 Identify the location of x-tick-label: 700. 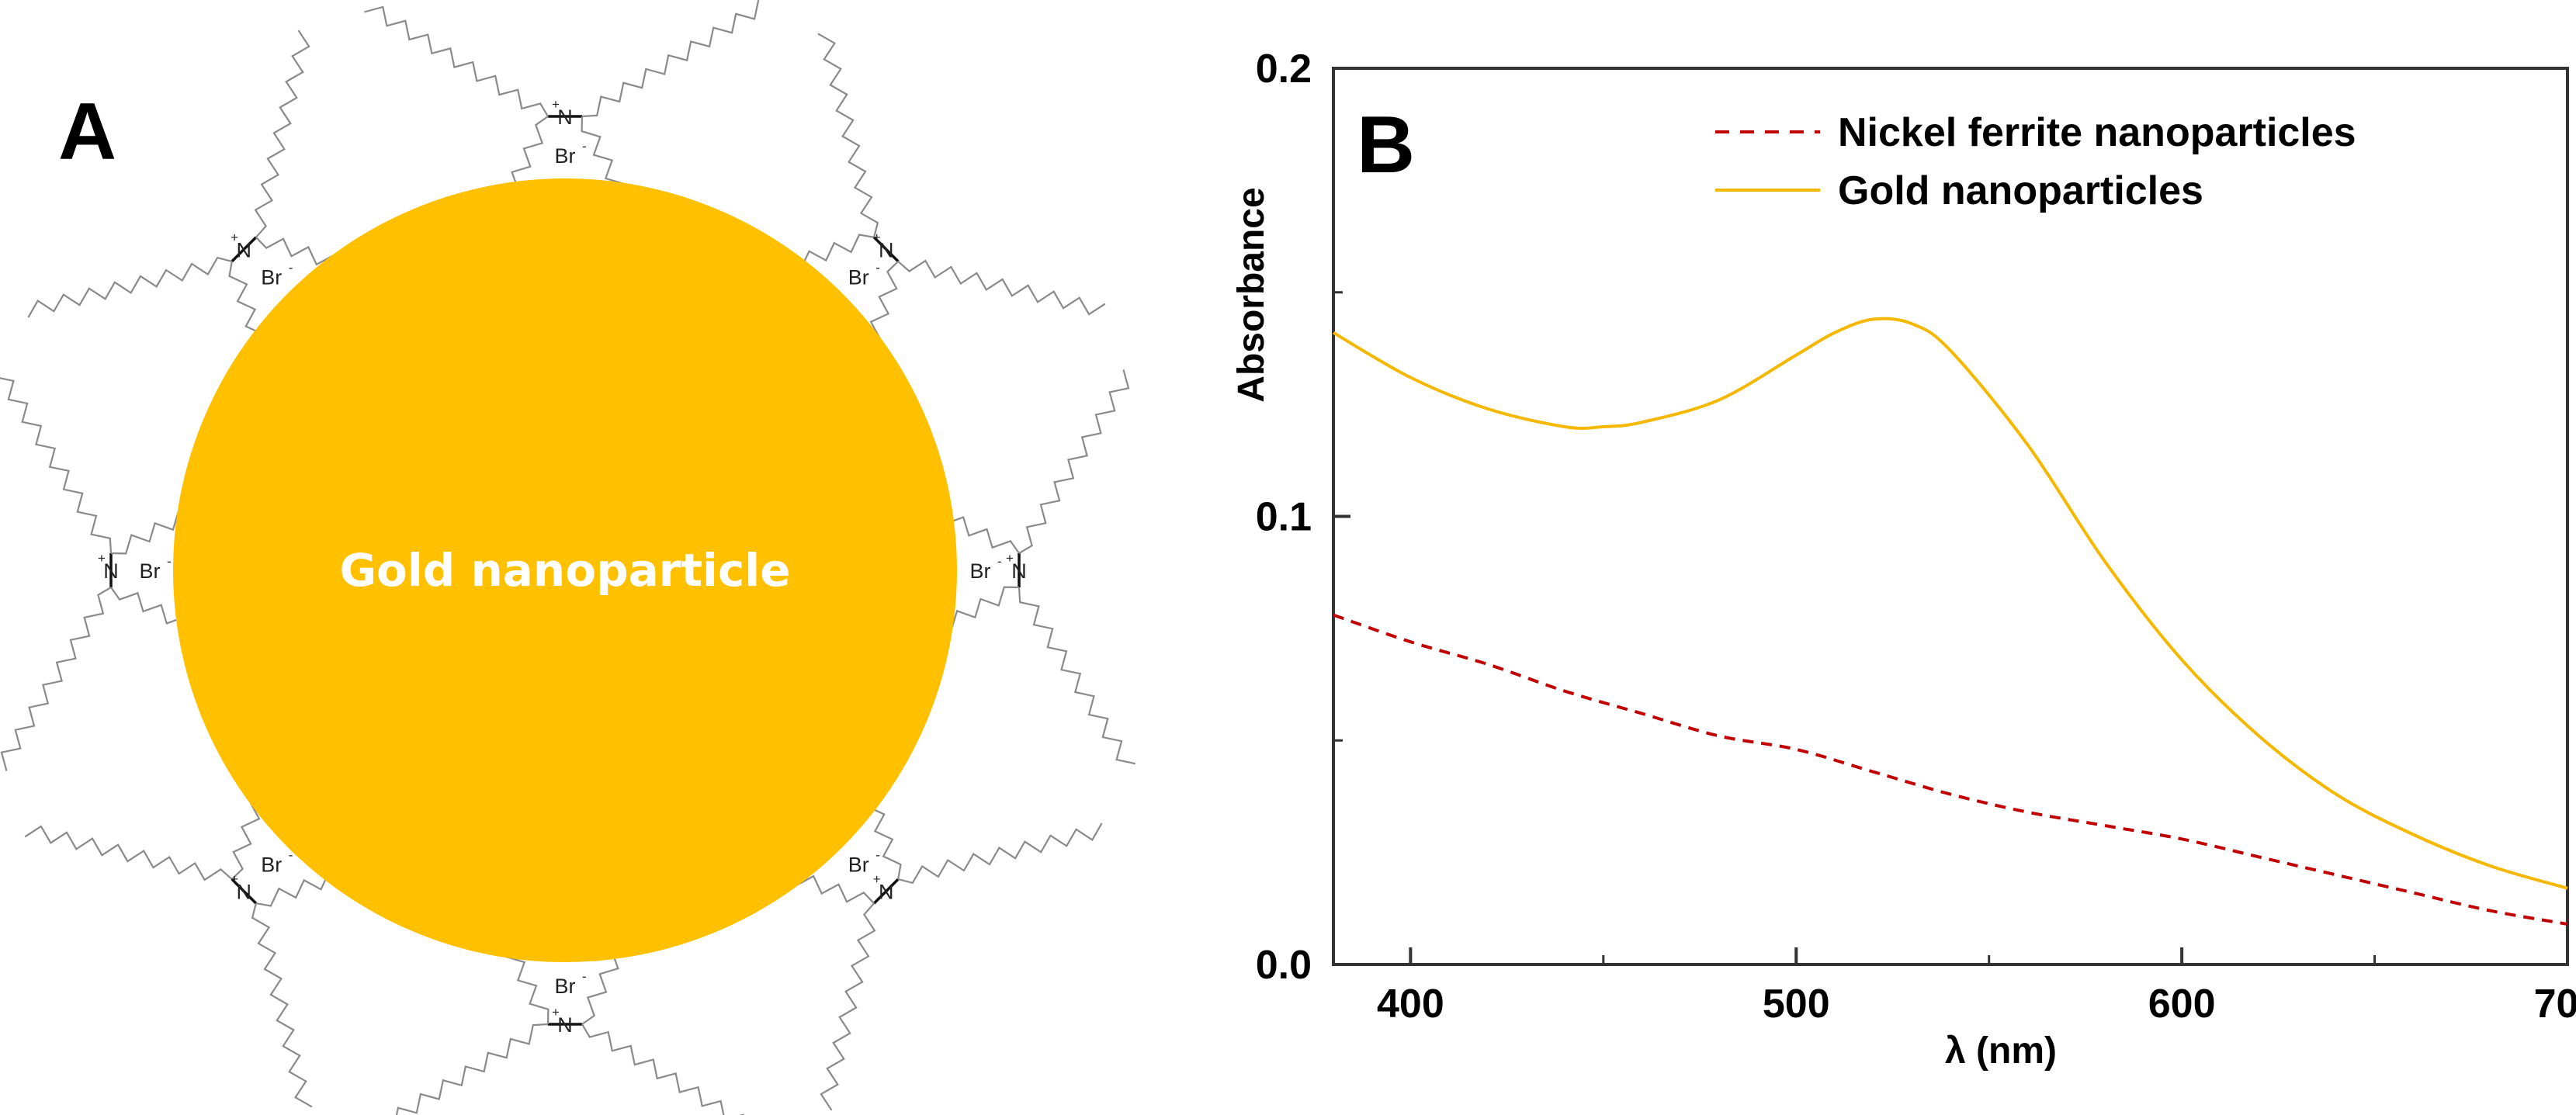
(2555, 1005).